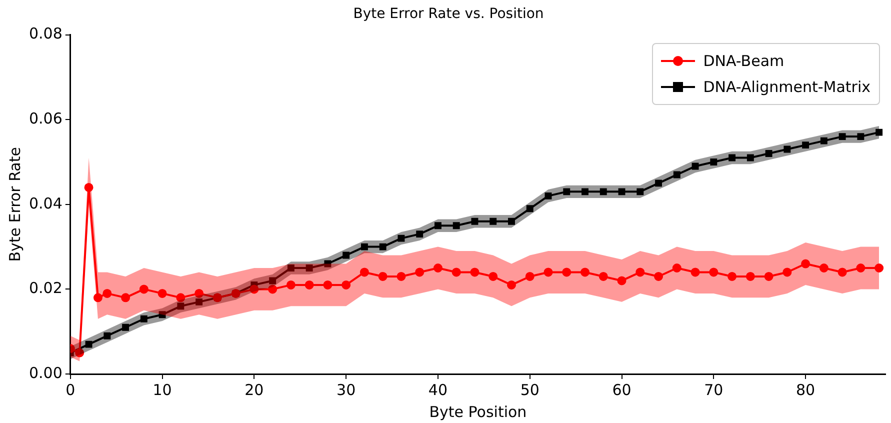 Image resolution: width=891 pixels, height=423 pixels. What do you see at coordinates (254, 389) in the screenshot?
I see `x-tick-label: 20` at bounding box center [254, 389].